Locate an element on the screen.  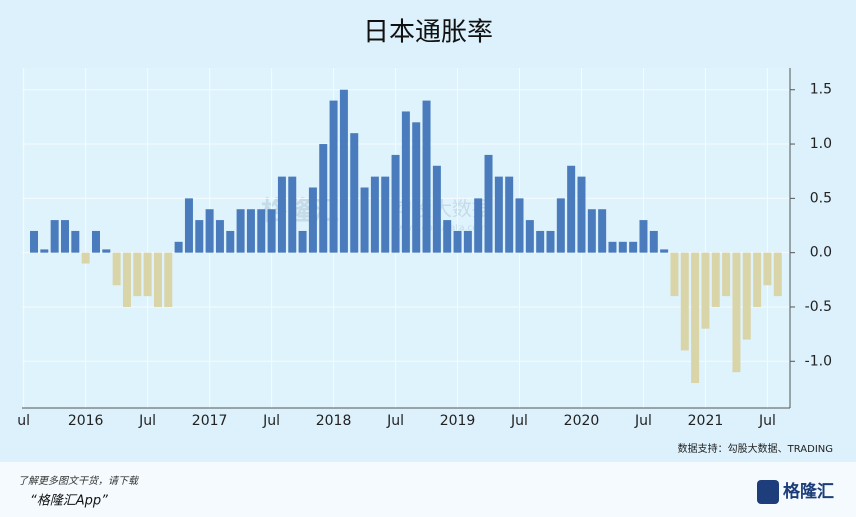
y-tick-label: 1.5 is located at coordinates (821, 90).